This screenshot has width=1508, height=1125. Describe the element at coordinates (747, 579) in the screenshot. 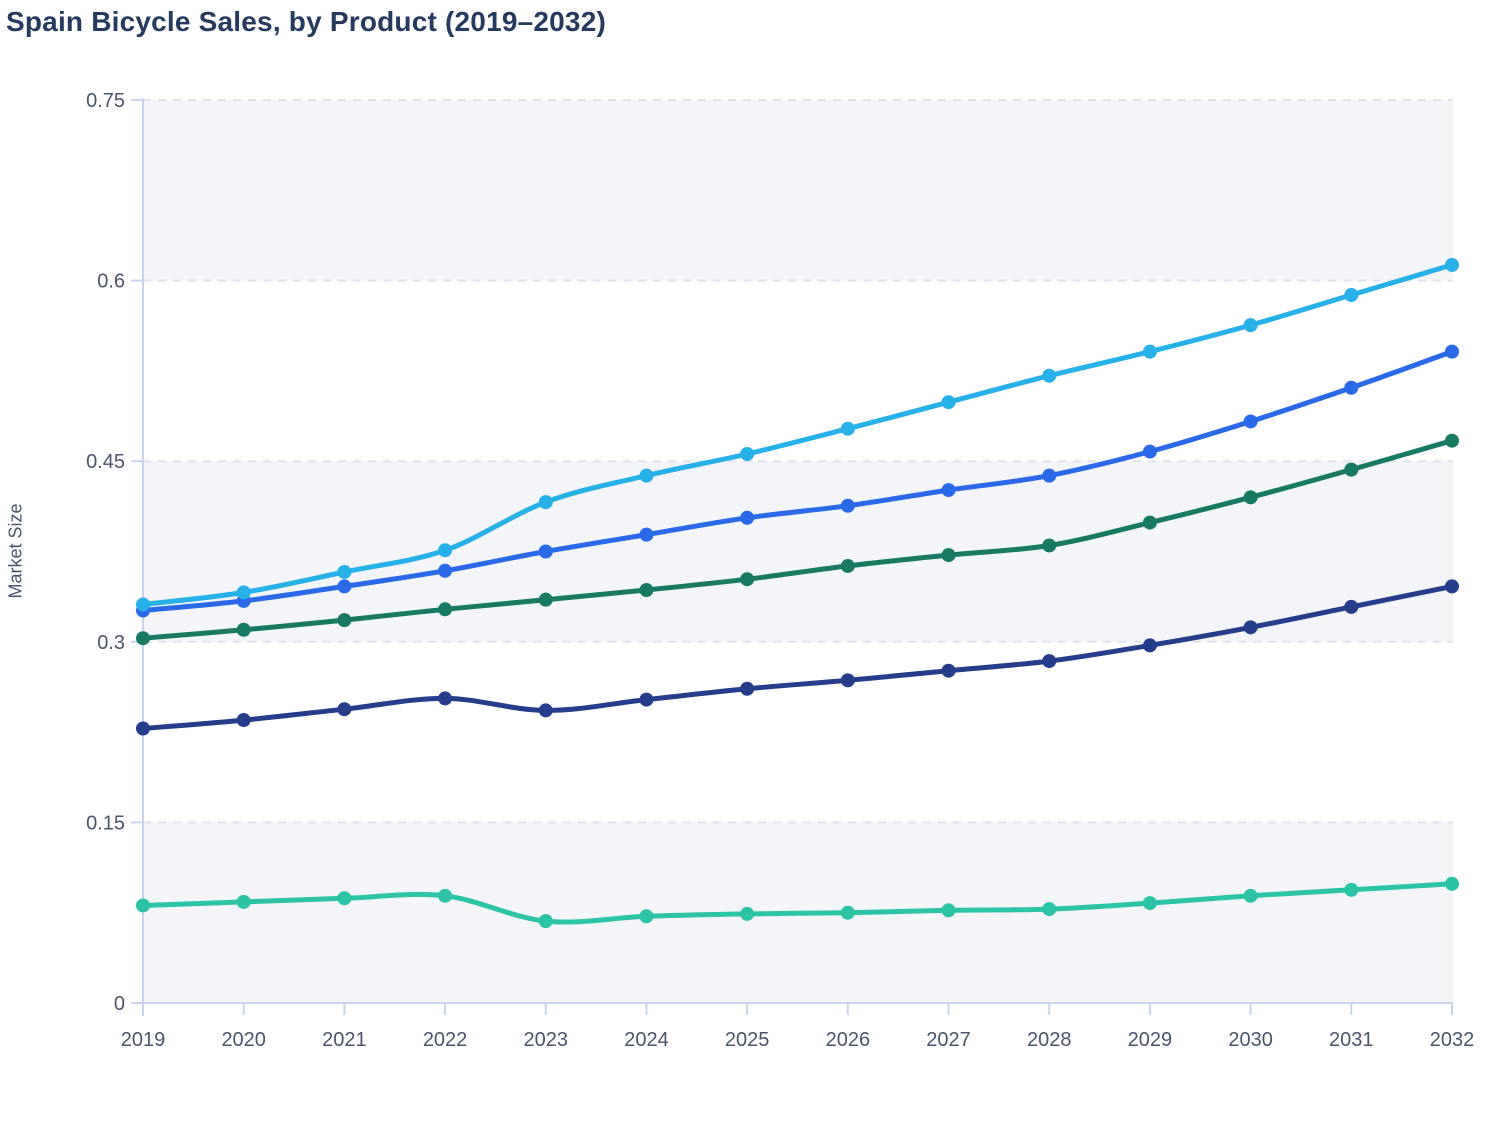

I see `data-point-dark-green-2025` at that location.